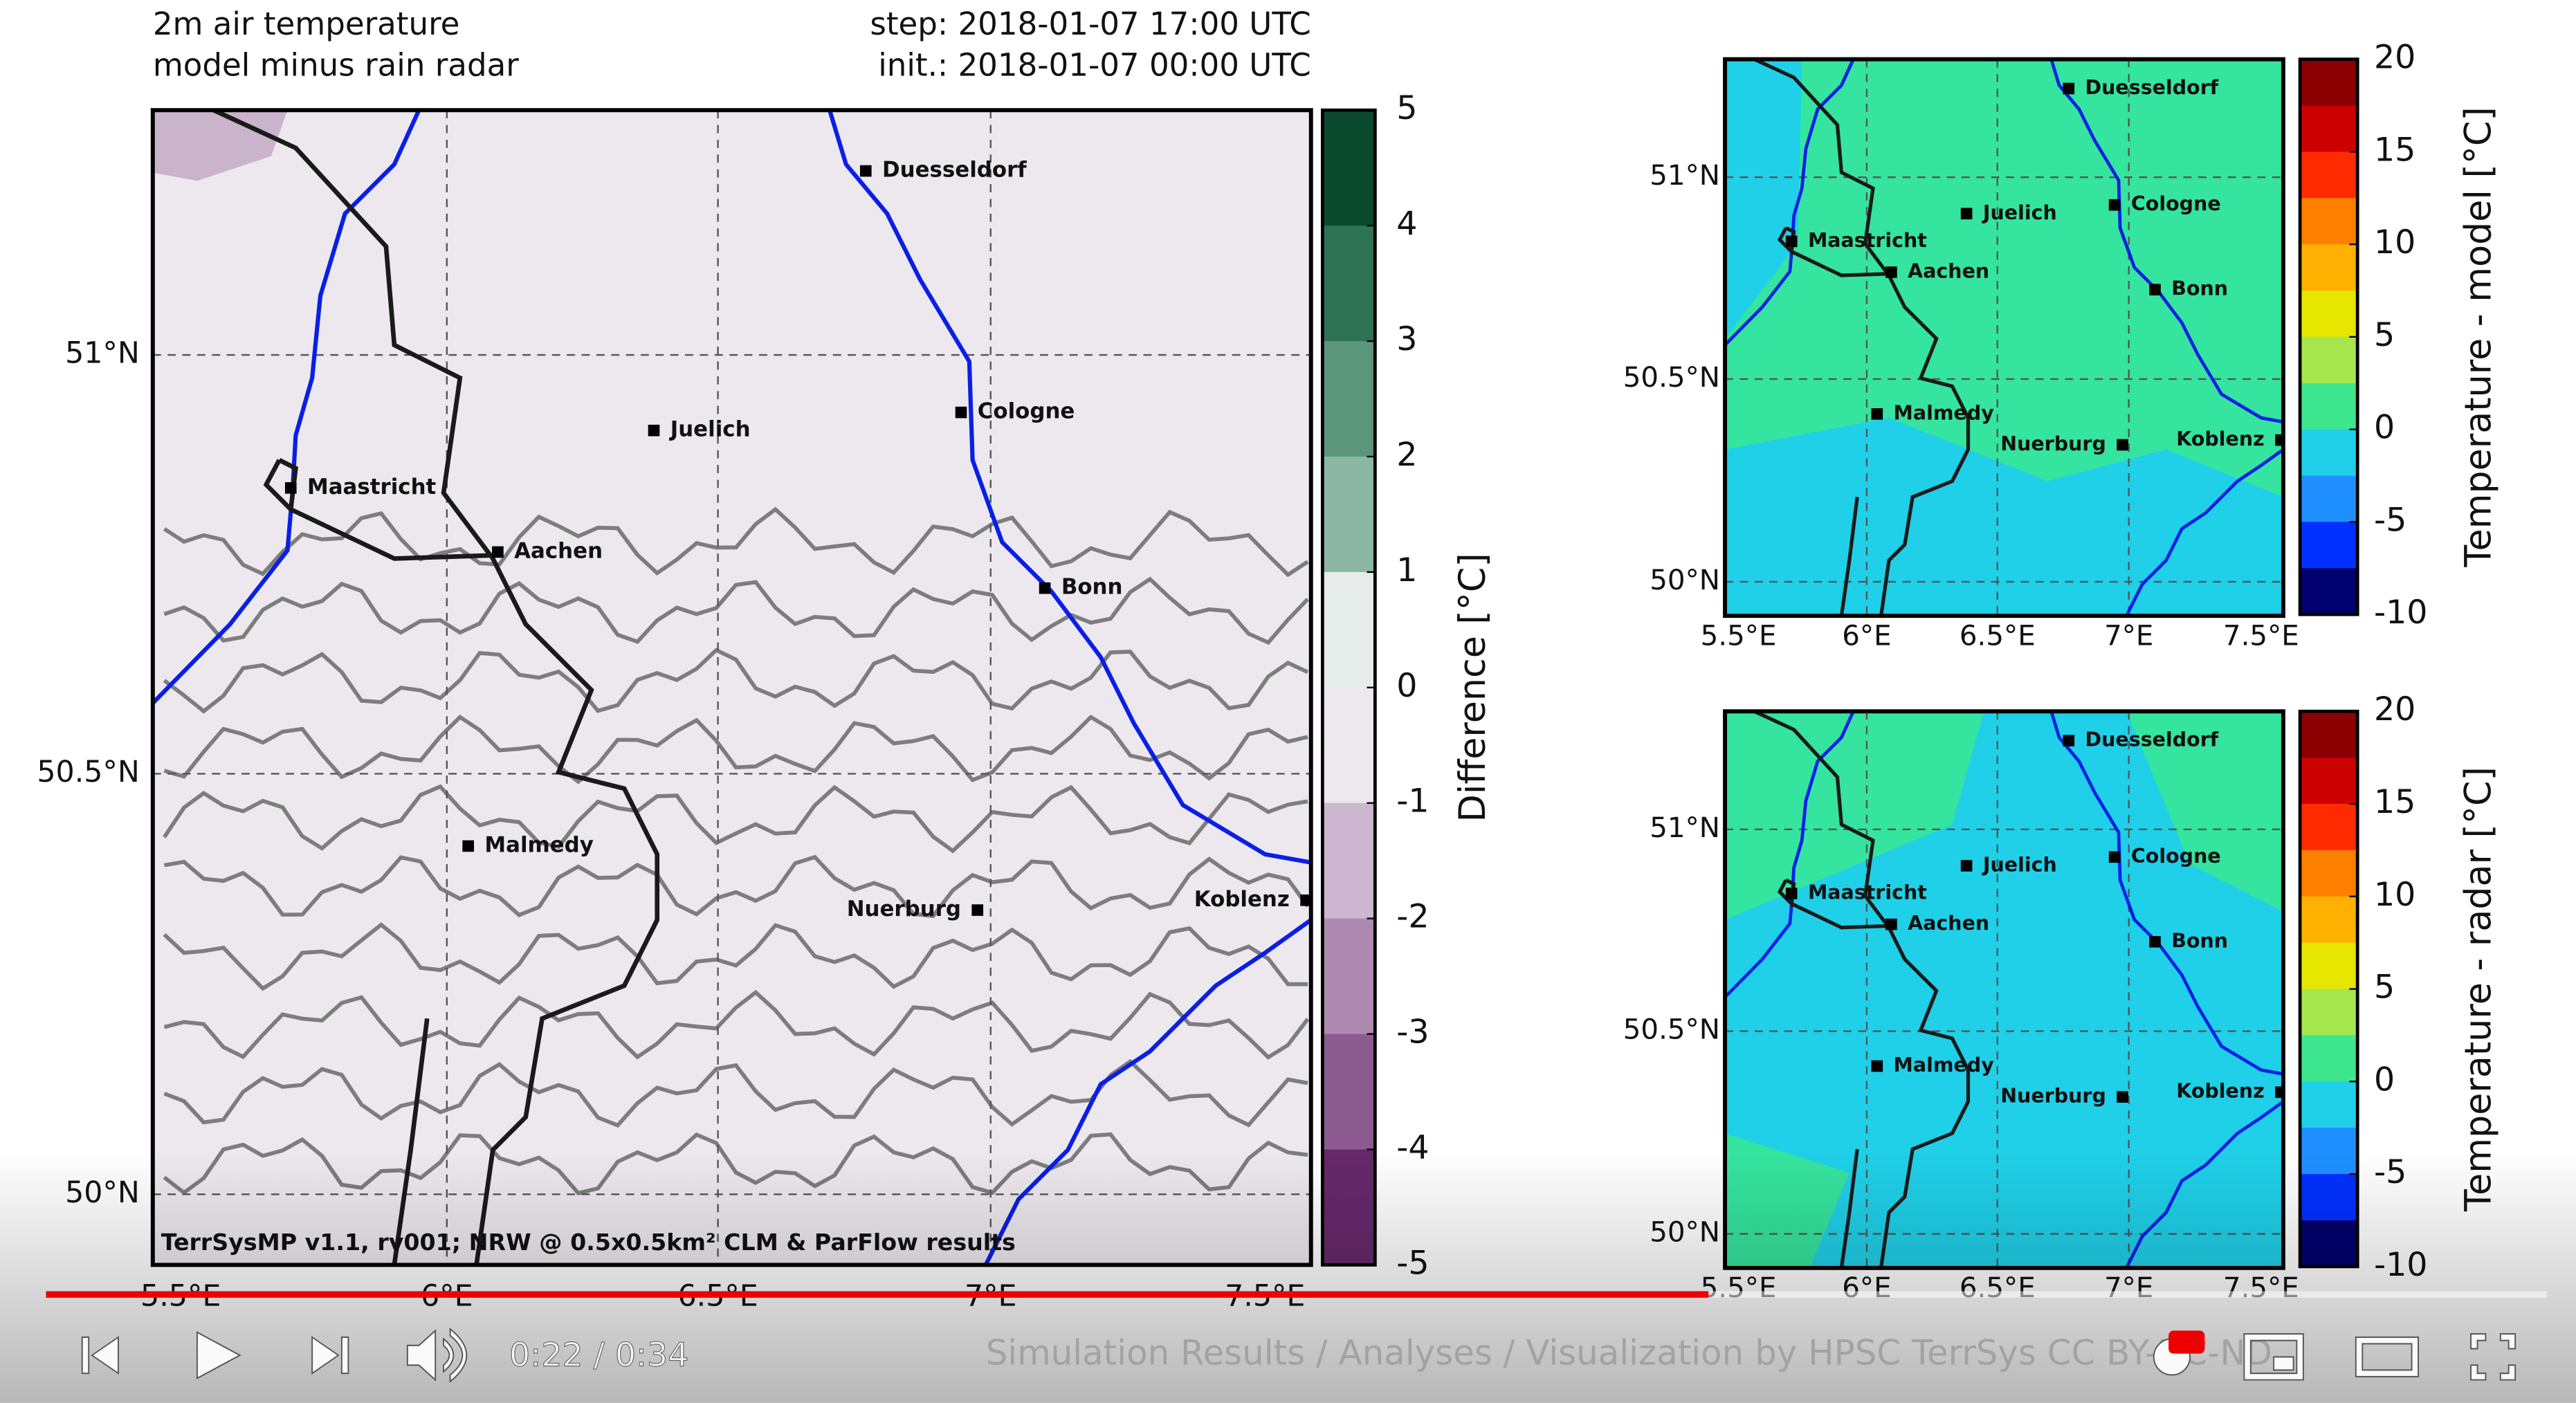 This screenshot has height=1403, width=2576. I want to click on play-button, so click(219, 1355).